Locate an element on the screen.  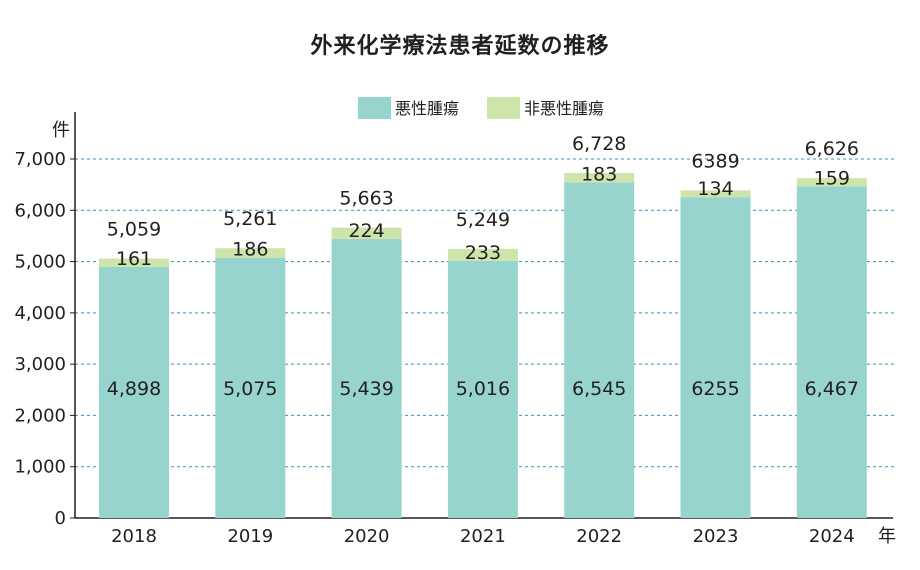
y-tick-label: 1,000 is located at coordinates (40, 467).